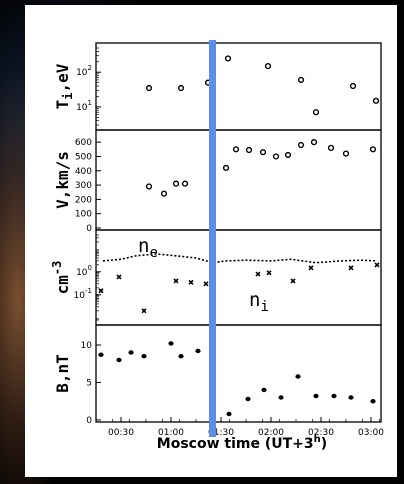 This screenshot has width=404, height=484. I want to click on ytick-label-v: 600, so click(83, 143).